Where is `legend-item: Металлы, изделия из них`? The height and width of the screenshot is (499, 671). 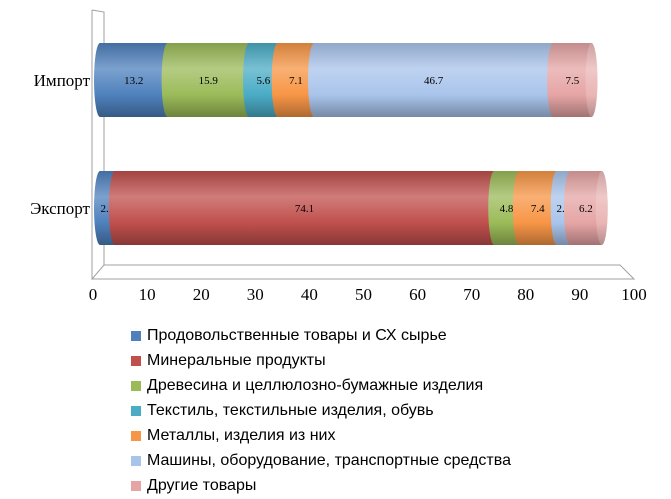 legend-item: Металлы, изделия из них is located at coordinates (321, 435).